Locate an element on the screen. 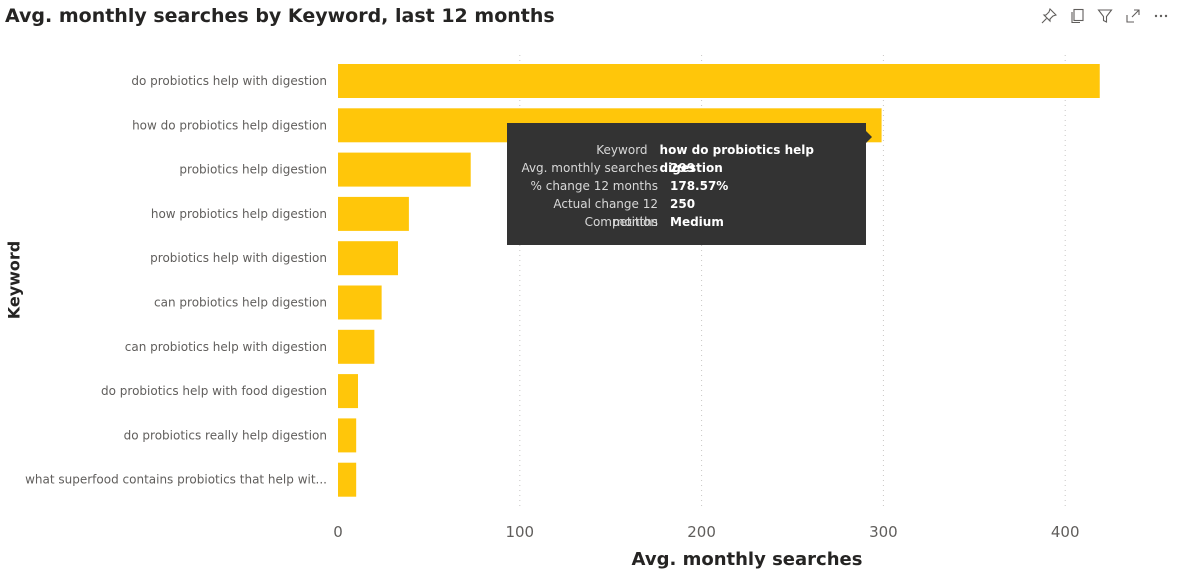 This screenshot has height=579, width=1186. category-label: probiotics help digestion is located at coordinates (253, 170).